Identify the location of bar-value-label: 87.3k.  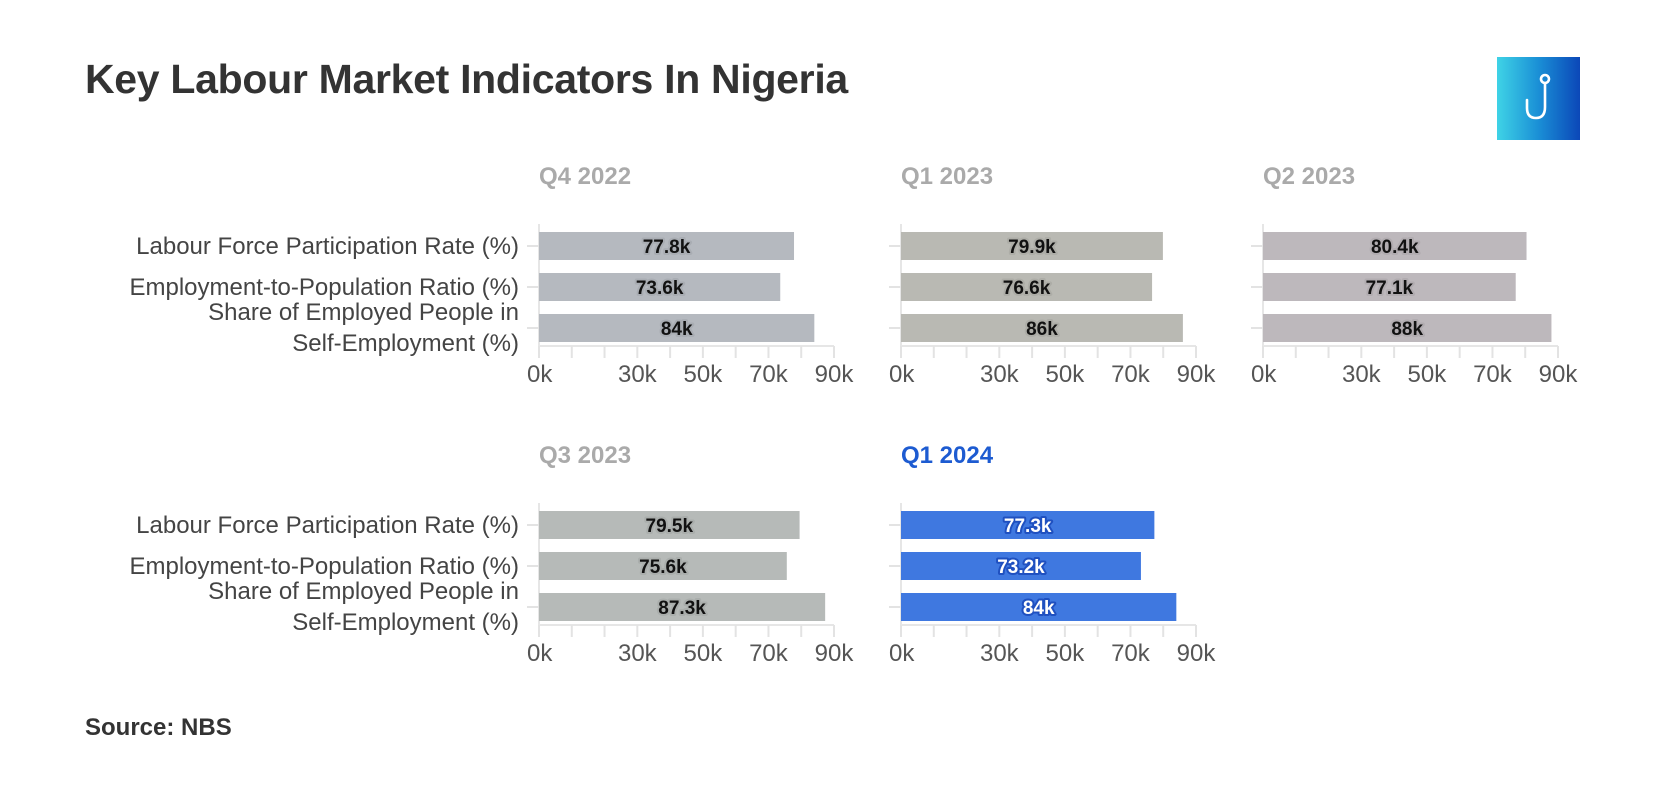
(682, 608).